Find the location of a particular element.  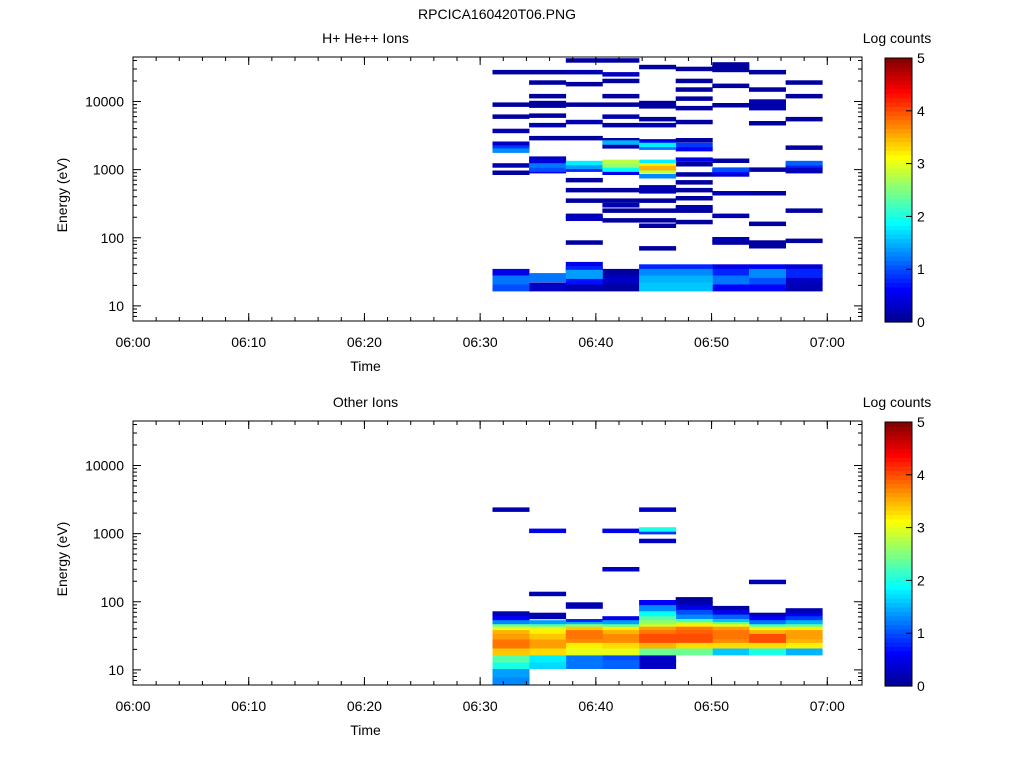

x-tick-label: 06:20 is located at coordinates (364, 706).